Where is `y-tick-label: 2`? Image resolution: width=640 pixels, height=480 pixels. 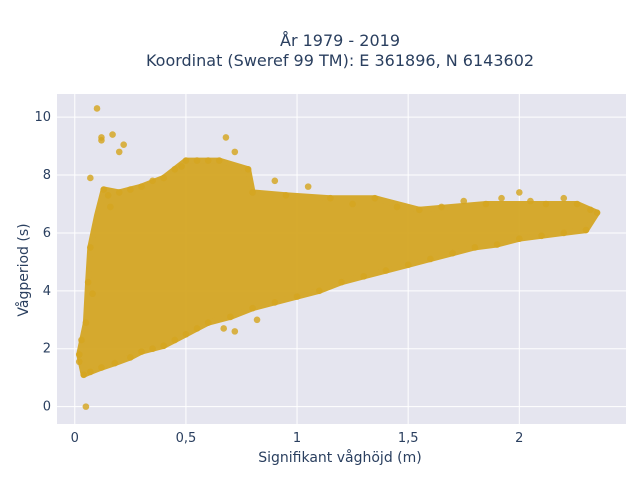 y-tick-label: 2 is located at coordinates (47, 349).